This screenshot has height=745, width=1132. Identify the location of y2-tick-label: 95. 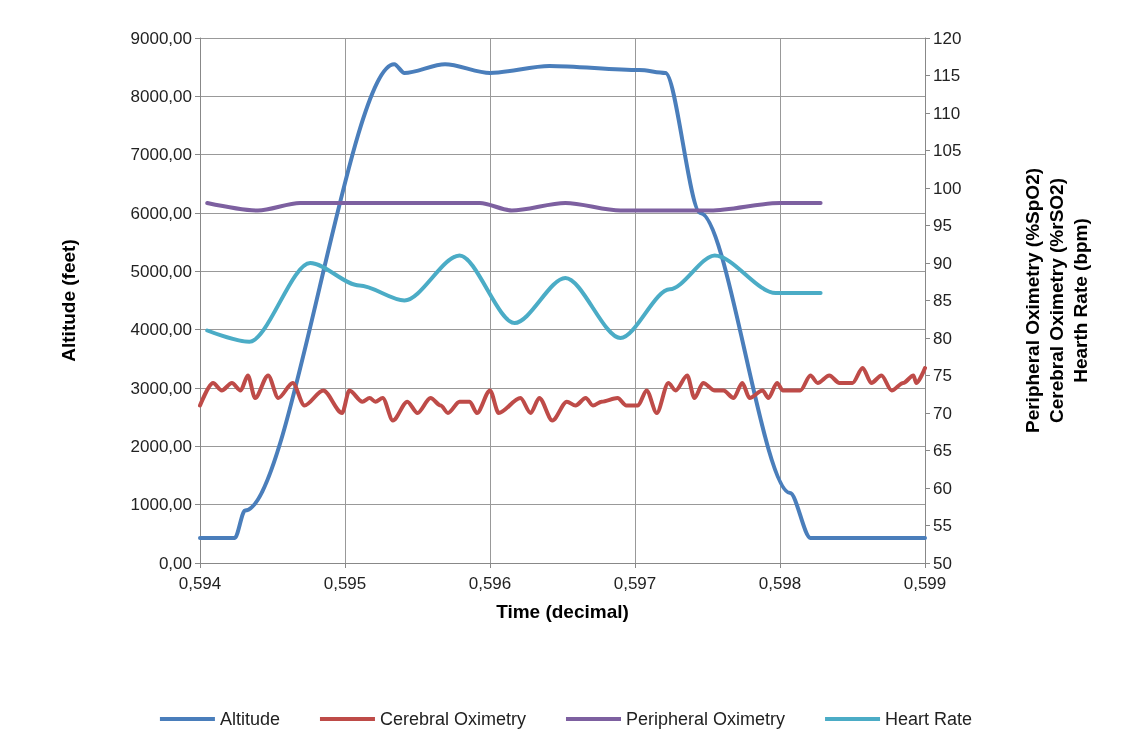
(942, 225).